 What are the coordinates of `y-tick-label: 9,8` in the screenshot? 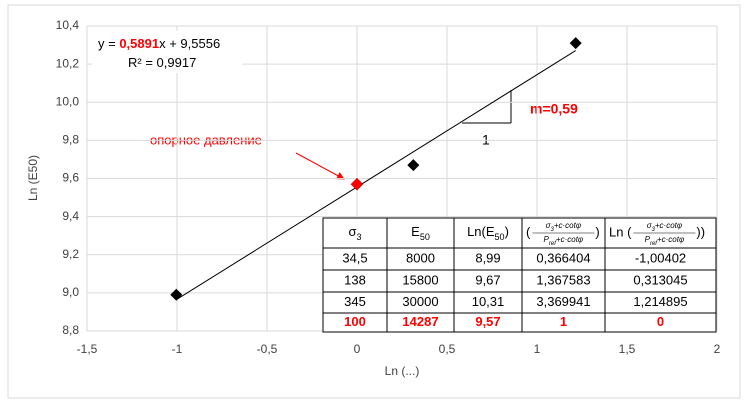 It's located at (70, 140).